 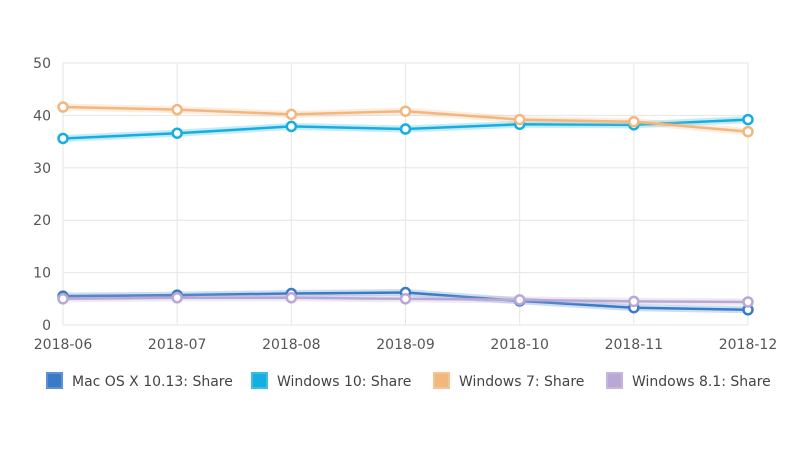 What do you see at coordinates (519, 345) in the screenshot?
I see `x-tick-label: 2018-10` at bounding box center [519, 345].